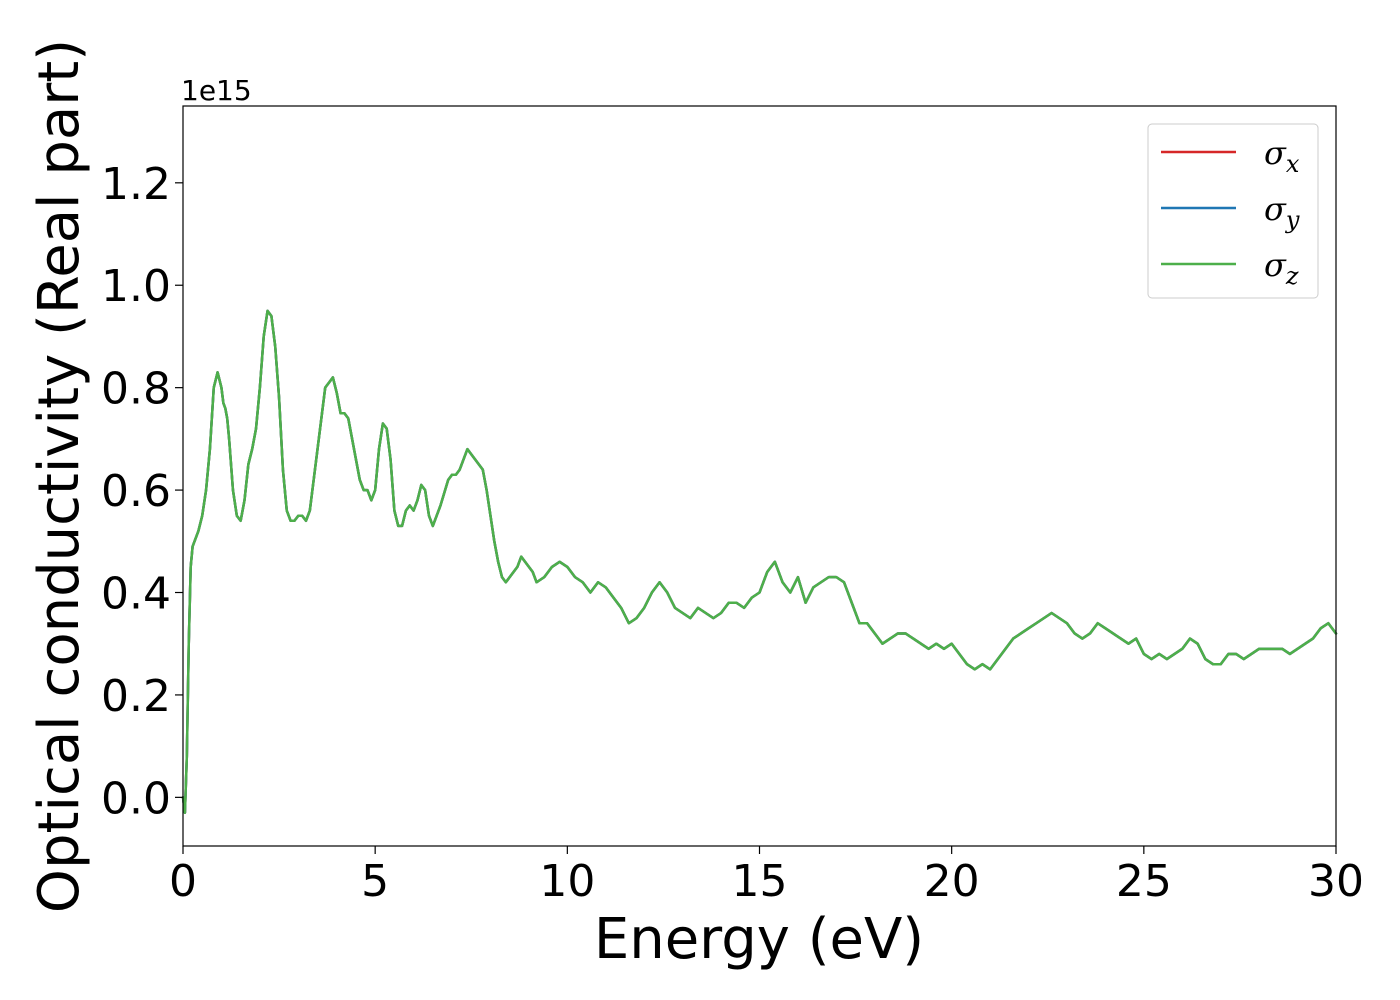  What do you see at coordinates (136, 594) in the screenshot?
I see `y-tick-label: 0.4` at bounding box center [136, 594].